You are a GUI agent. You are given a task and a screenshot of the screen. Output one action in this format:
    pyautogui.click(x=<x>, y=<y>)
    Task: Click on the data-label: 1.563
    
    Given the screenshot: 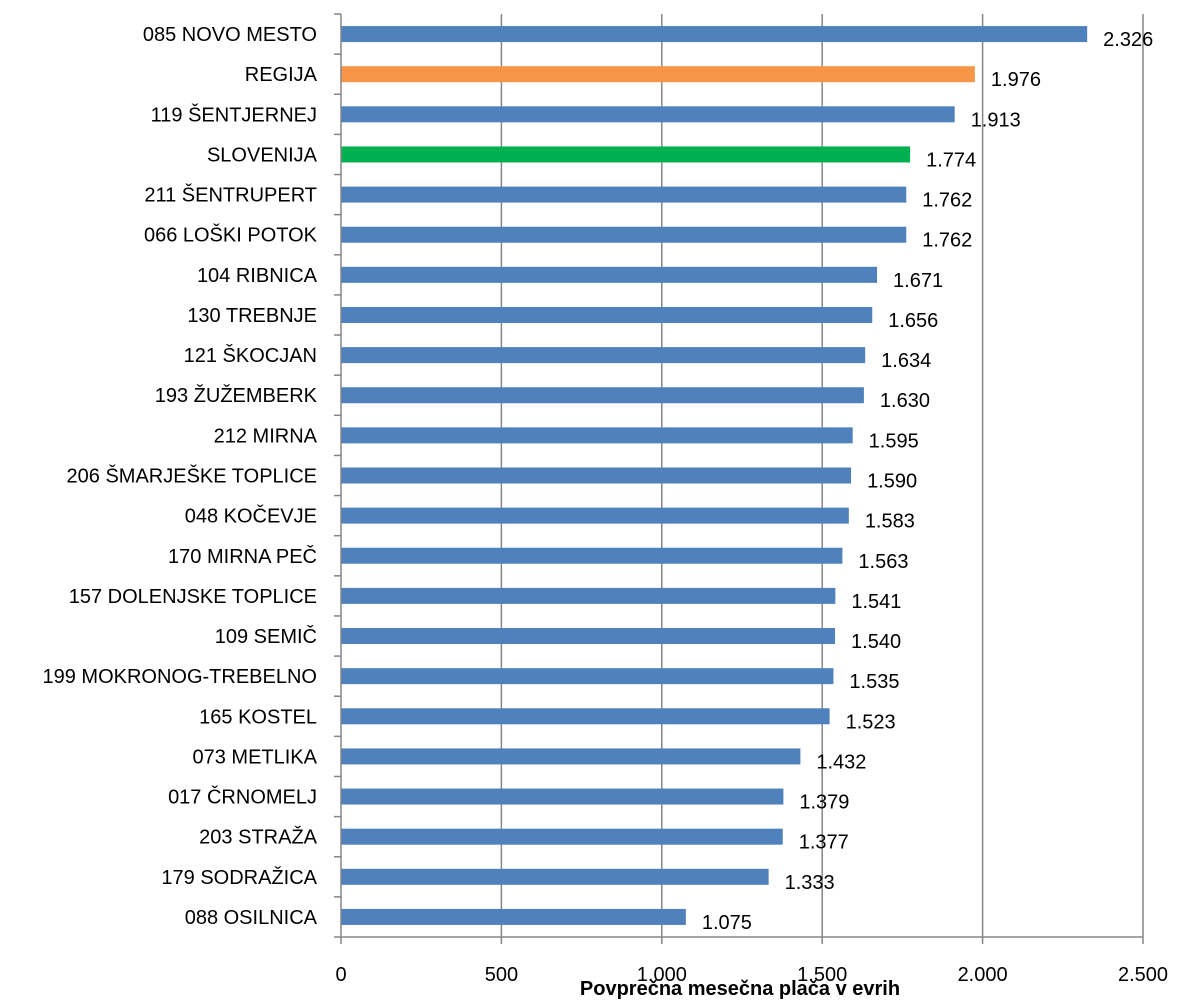 What is the action you would take?
    pyautogui.click(x=883, y=562)
    